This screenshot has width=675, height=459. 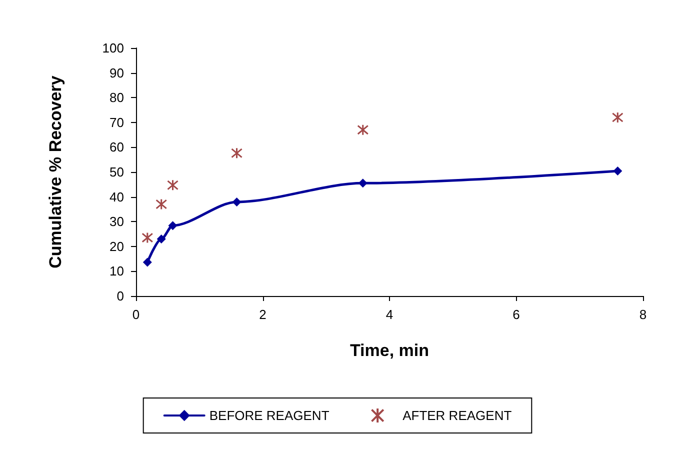 What do you see at coordinates (117, 72) in the screenshot?
I see `y-tick-label: 90` at bounding box center [117, 72].